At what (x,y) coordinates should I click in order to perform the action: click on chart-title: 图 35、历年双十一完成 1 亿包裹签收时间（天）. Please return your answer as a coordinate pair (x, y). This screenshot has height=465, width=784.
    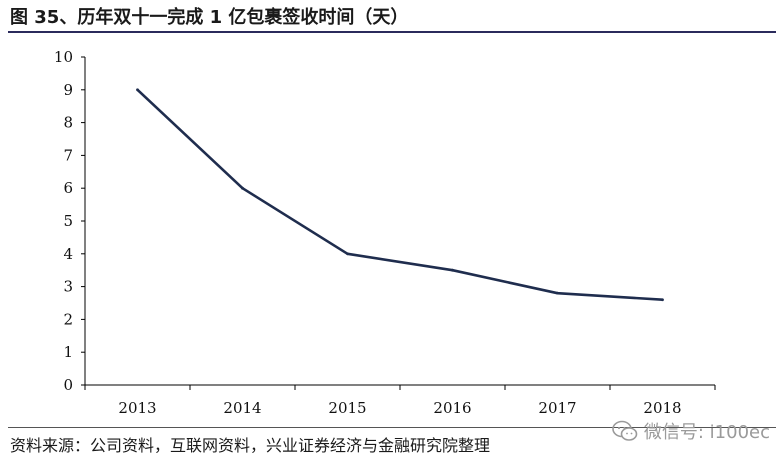
    Looking at the image, I should click on (209, 17).